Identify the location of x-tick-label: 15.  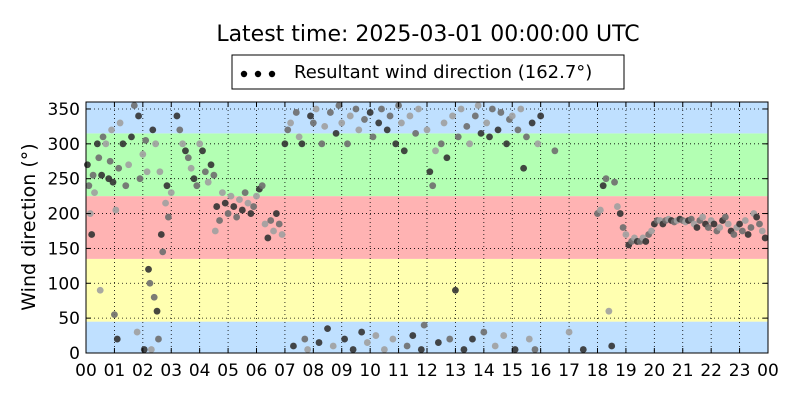
(512, 371).